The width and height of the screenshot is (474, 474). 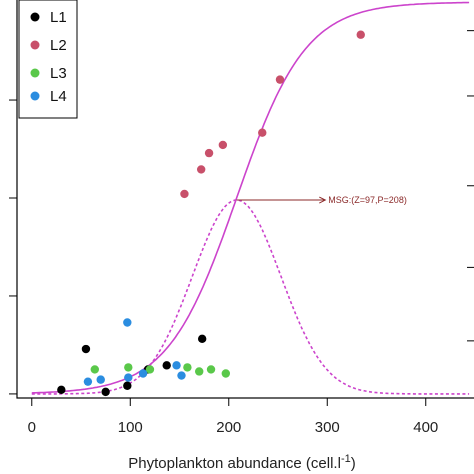 I want to click on legend-marker-l2, so click(x=35, y=45).